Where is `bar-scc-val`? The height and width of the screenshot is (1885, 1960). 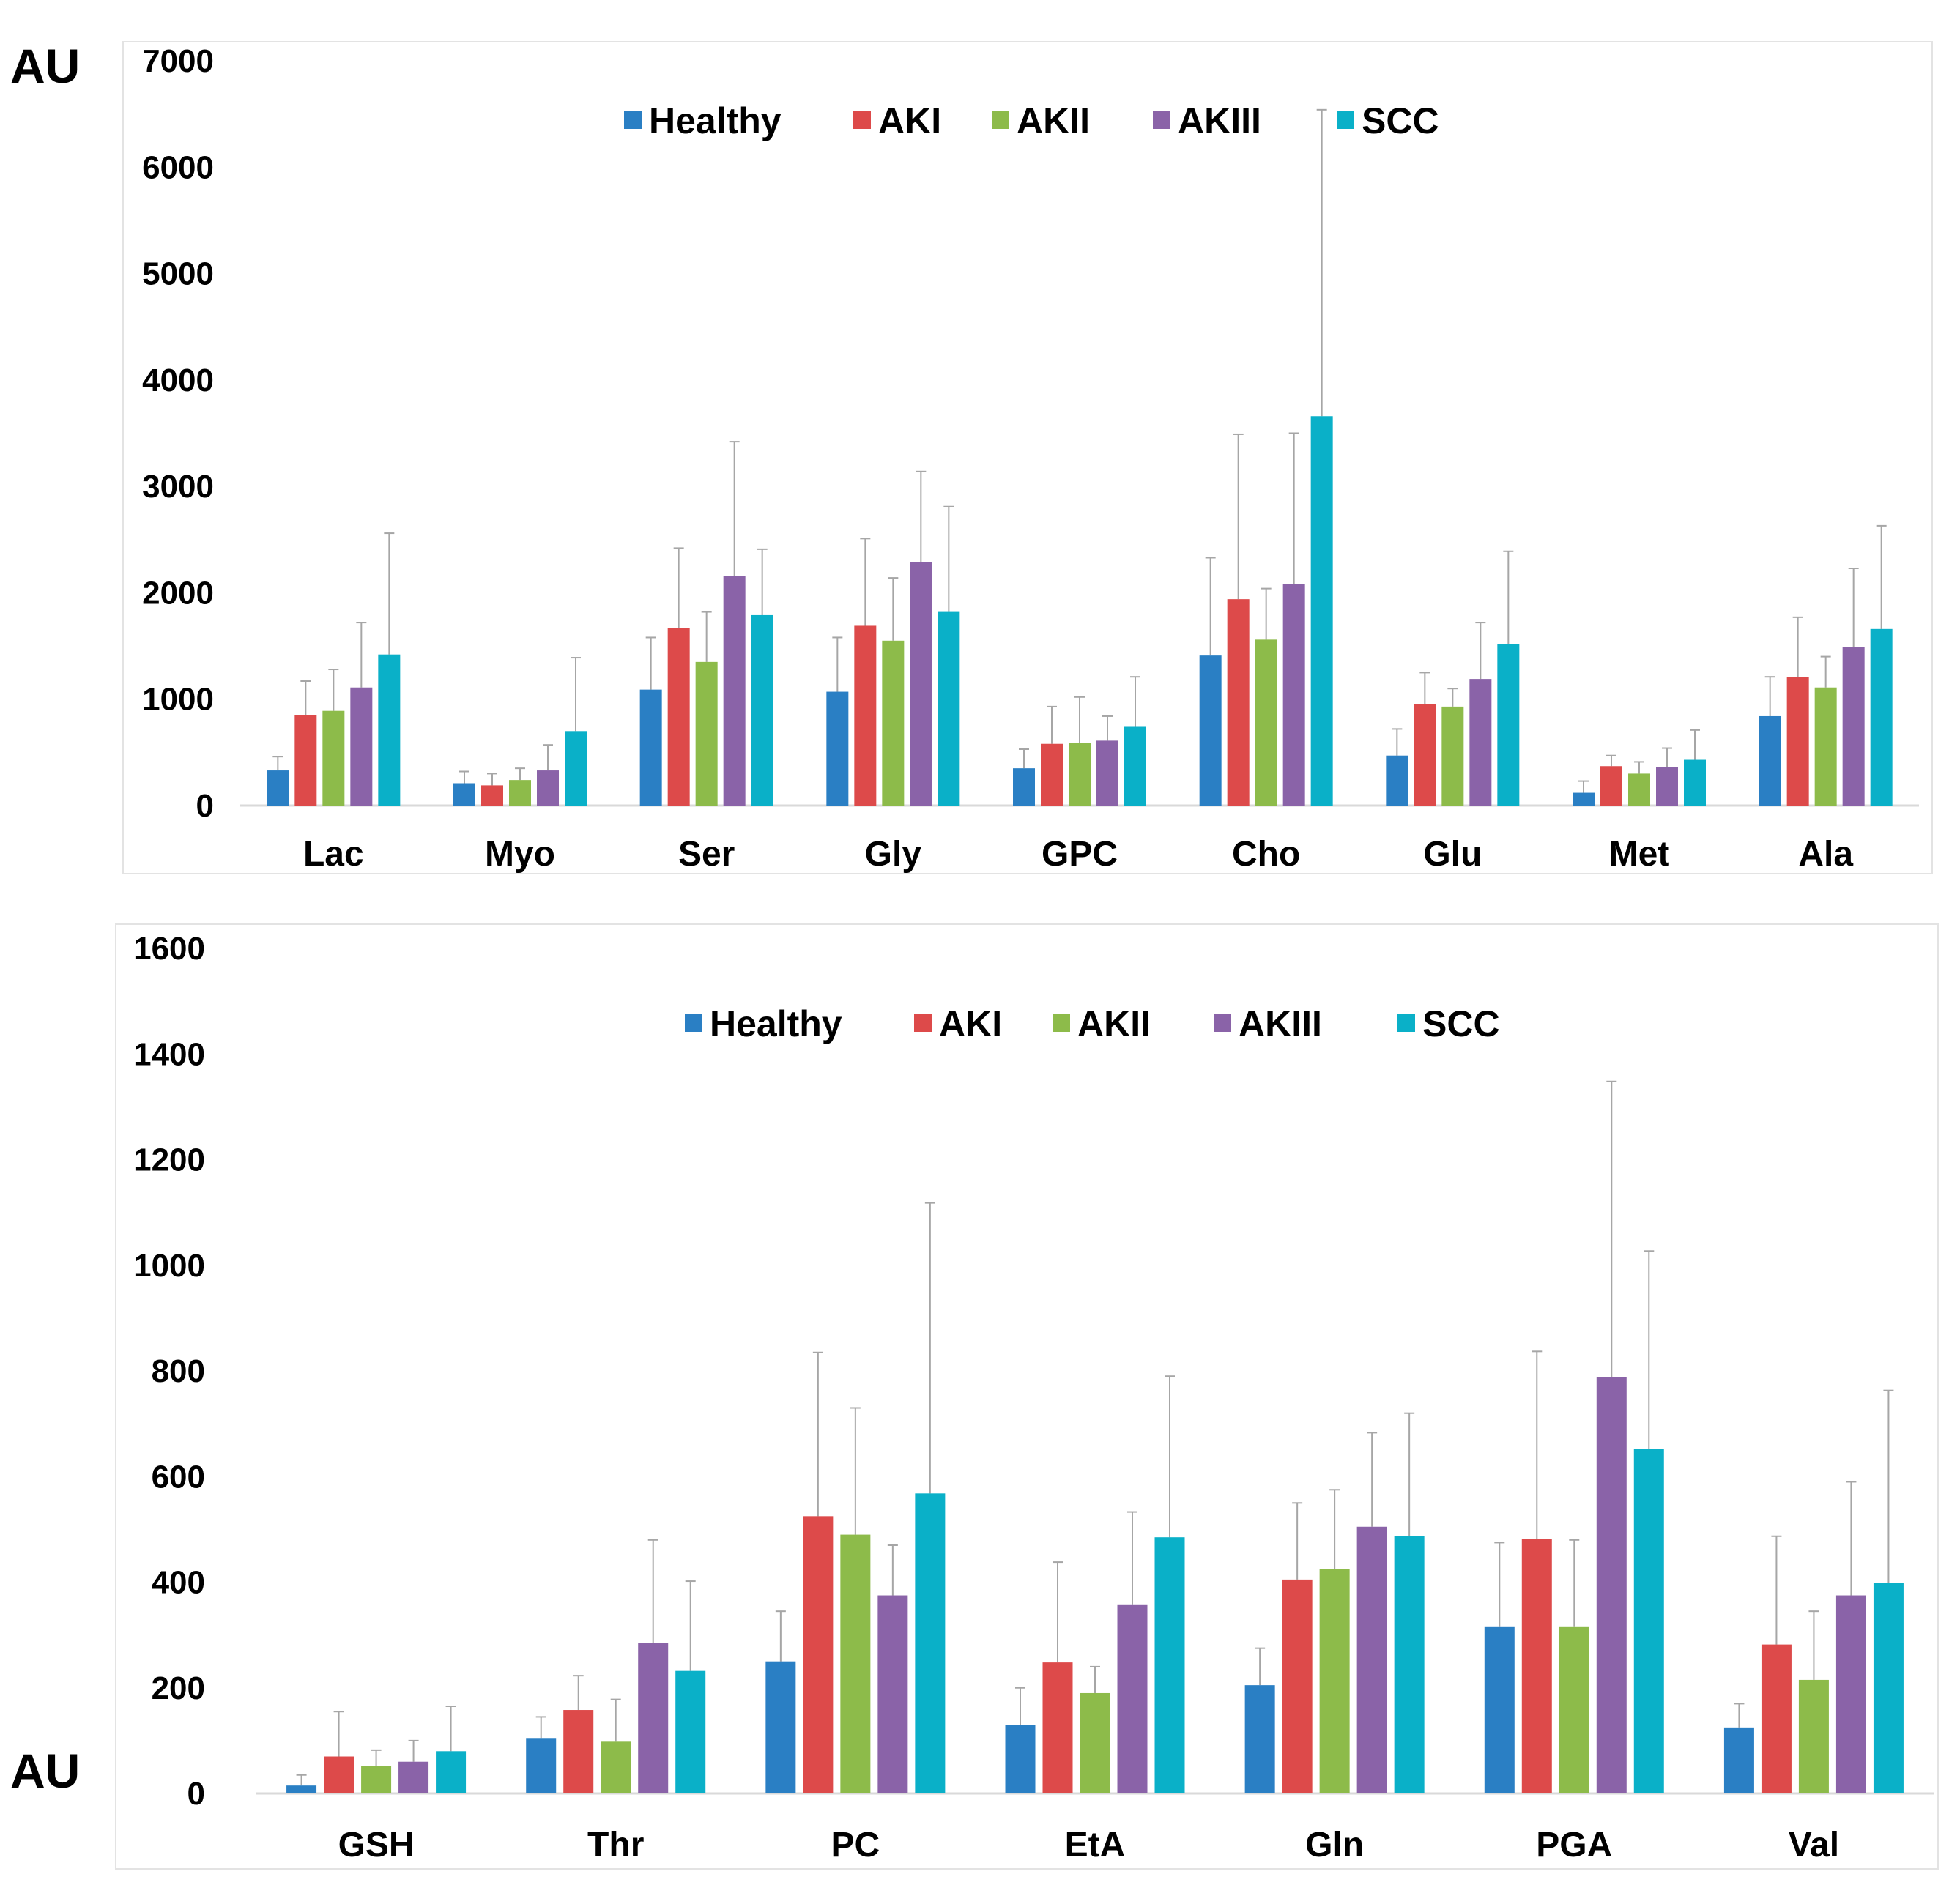 bar-scc-val is located at coordinates (1888, 1688).